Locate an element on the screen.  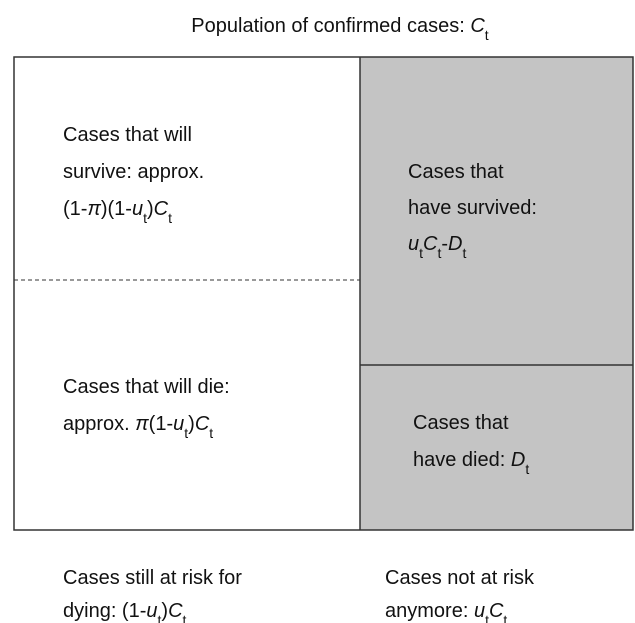
column-label: dying: (1-ut)Ct is located at coordinates (125, 611).